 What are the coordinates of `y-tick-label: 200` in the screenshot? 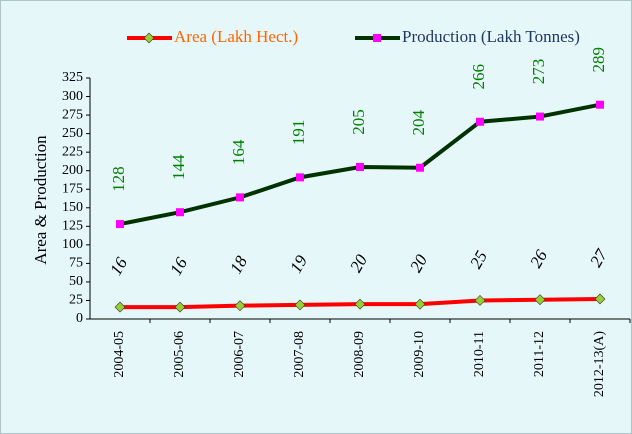 It's located at (72, 170).